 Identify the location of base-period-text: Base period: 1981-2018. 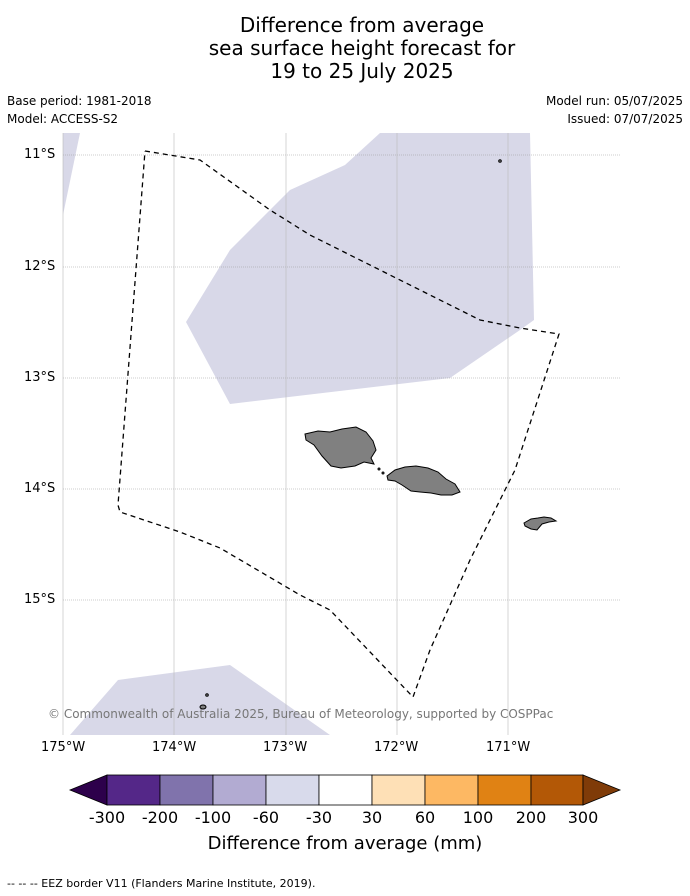
(79, 101).